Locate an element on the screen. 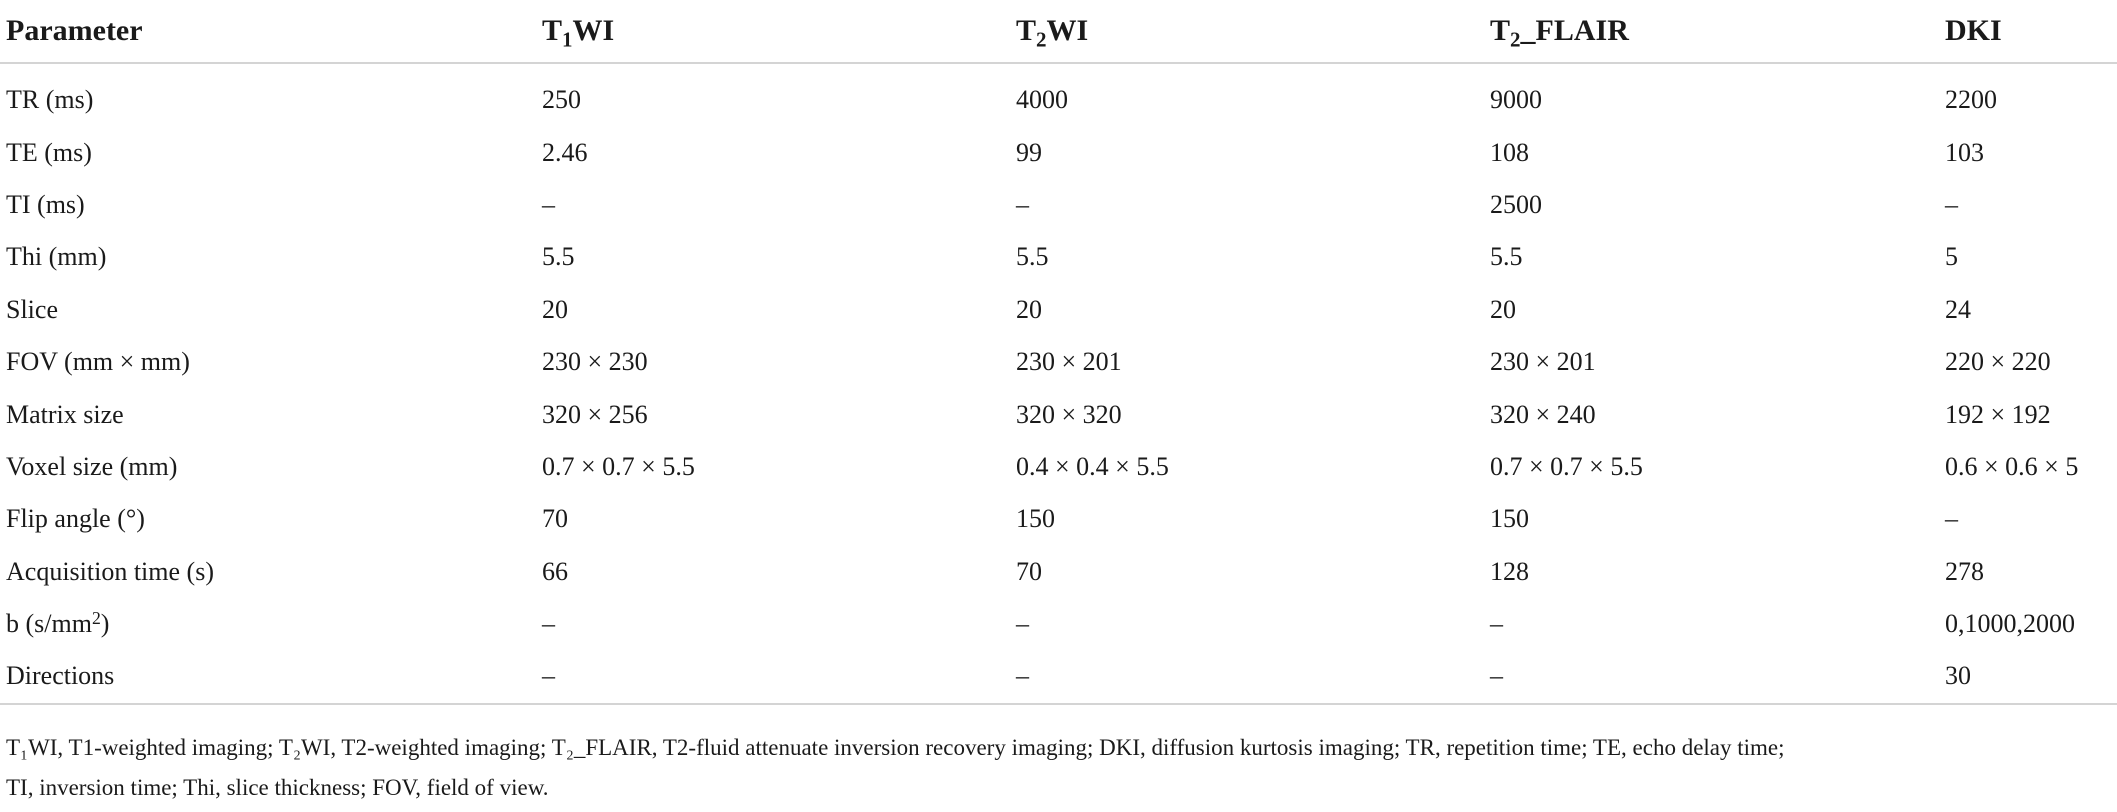  header-t2wi: T2WI is located at coordinates (1247, 32).